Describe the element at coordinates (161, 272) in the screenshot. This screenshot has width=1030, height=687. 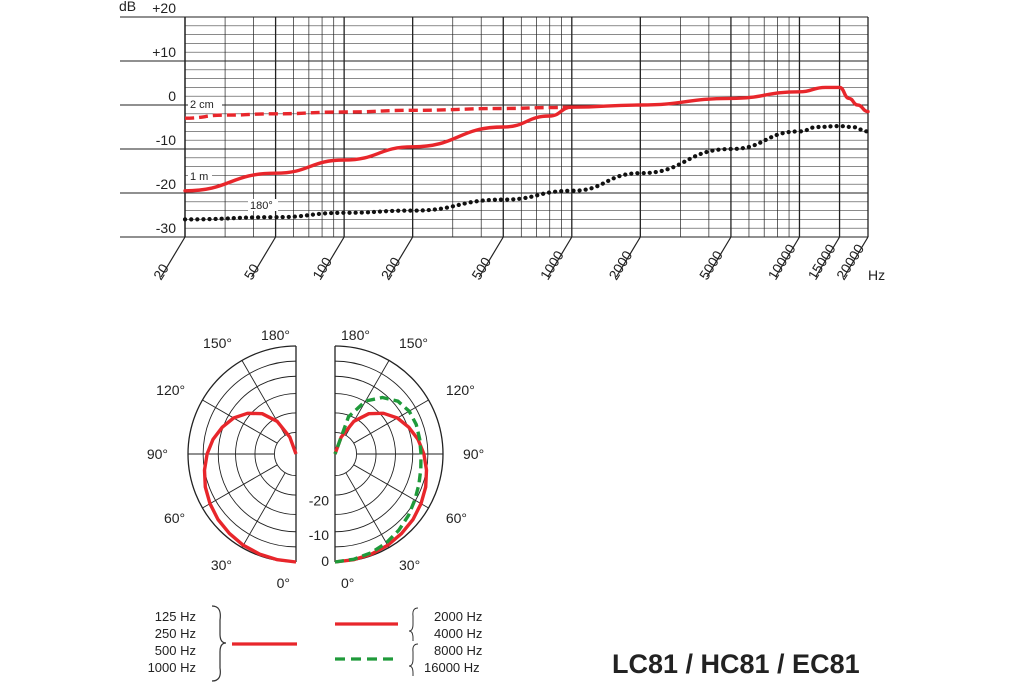
I see `x-tick-label: 20` at that location.